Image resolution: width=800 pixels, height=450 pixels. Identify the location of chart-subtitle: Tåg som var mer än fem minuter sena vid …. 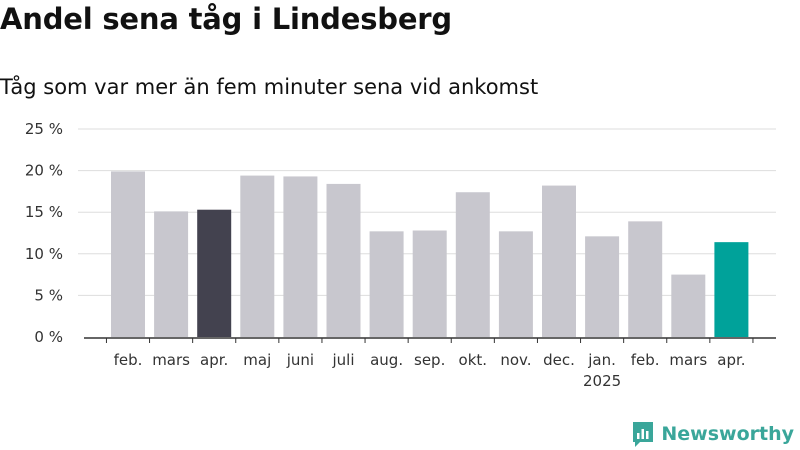
(269, 87).